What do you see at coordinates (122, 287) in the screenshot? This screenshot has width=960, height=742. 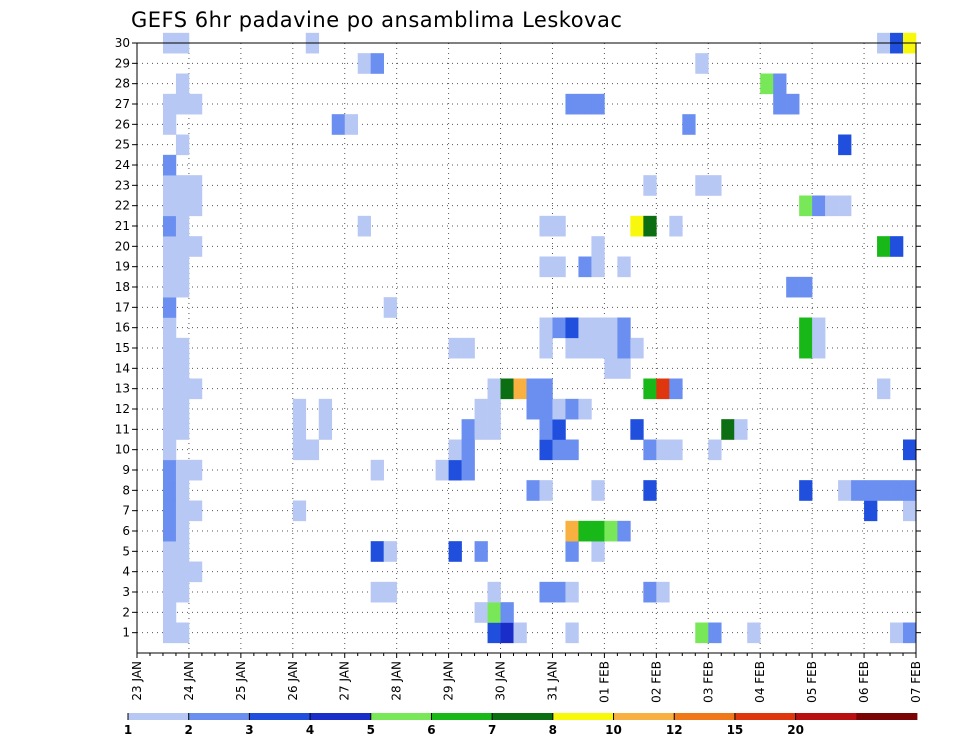 I see `y-tick-label: 18` at bounding box center [122, 287].